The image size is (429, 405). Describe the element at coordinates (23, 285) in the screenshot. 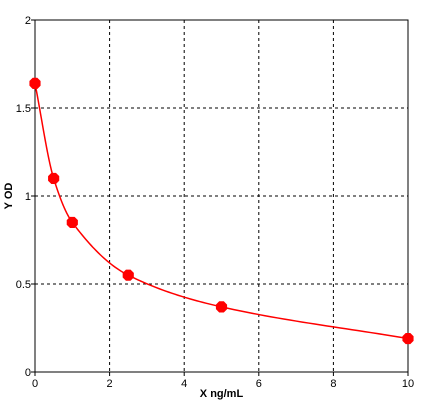

I see `y-tick-label: 0.5` at that location.